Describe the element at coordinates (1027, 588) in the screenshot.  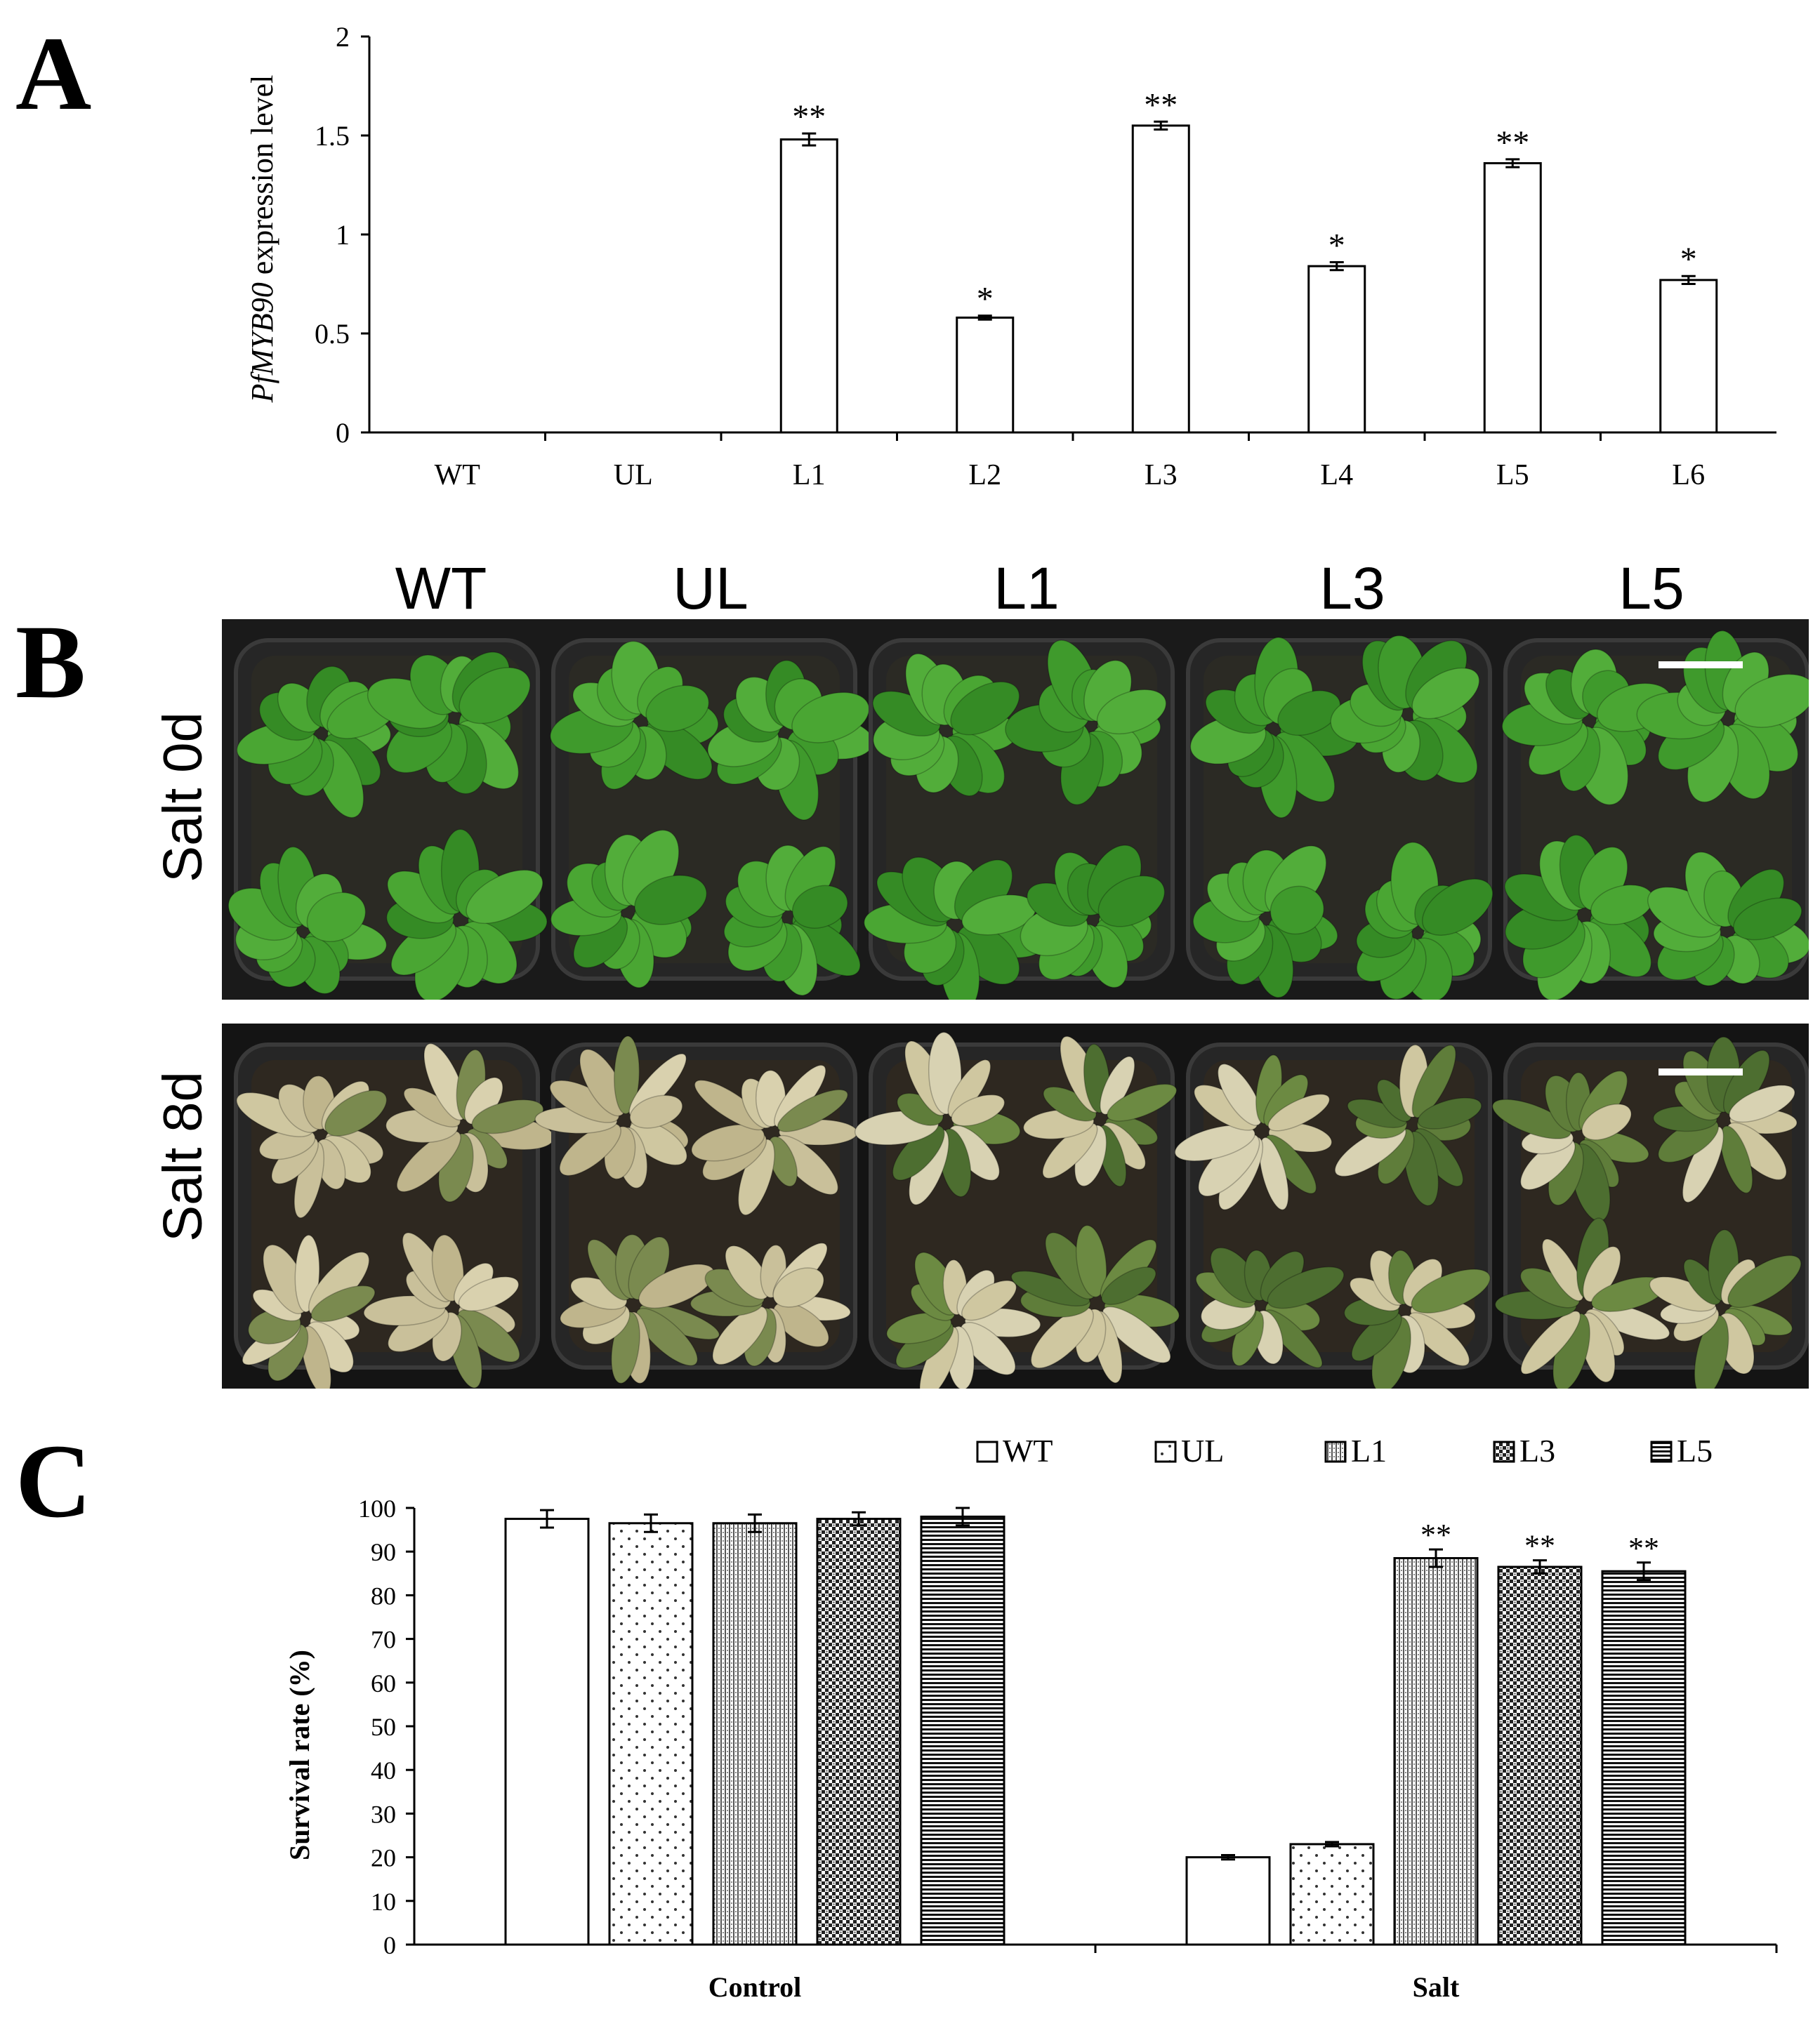
I see `photo-col-label-l1: L1` at that location.